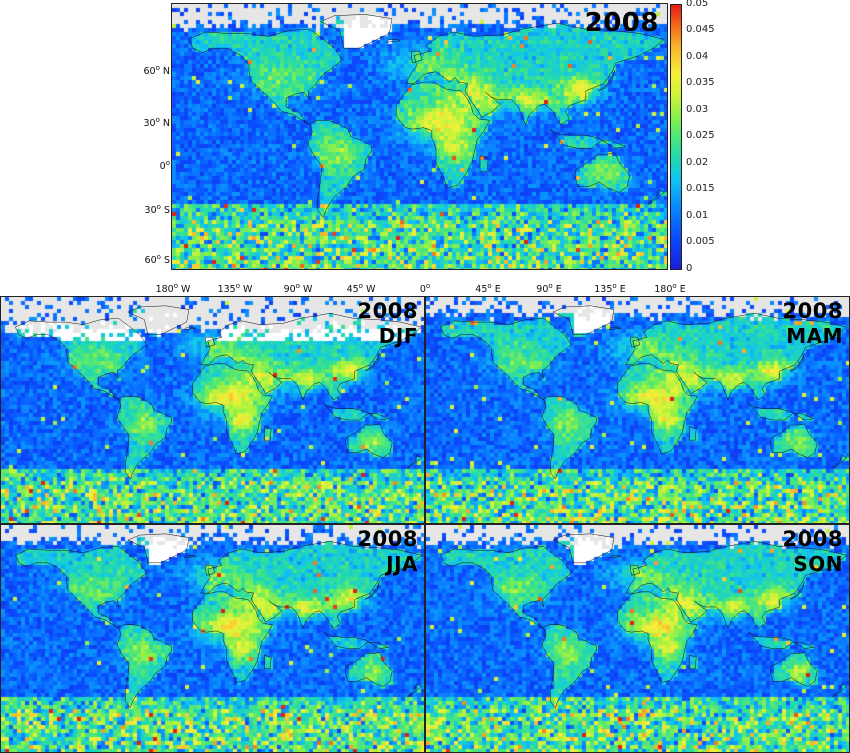  I want to click on colorbar-tick: 0.025, so click(700, 135).